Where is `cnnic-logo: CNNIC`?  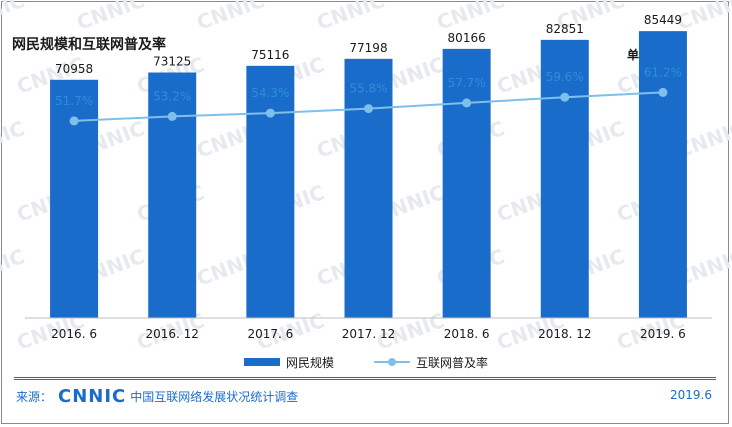 cnnic-logo: CNNIC is located at coordinates (92, 396).